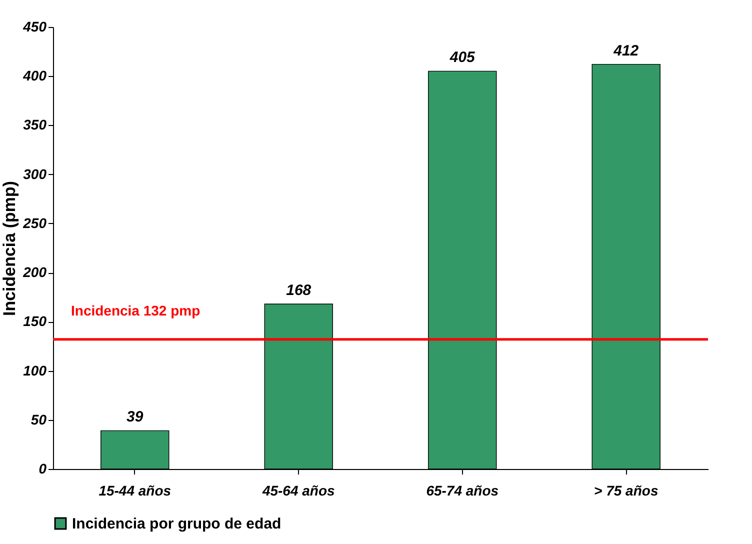 The image size is (752, 544). What do you see at coordinates (42, 468) in the screenshot?
I see `y-tick-label: 0` at bounding box center [42, 468].